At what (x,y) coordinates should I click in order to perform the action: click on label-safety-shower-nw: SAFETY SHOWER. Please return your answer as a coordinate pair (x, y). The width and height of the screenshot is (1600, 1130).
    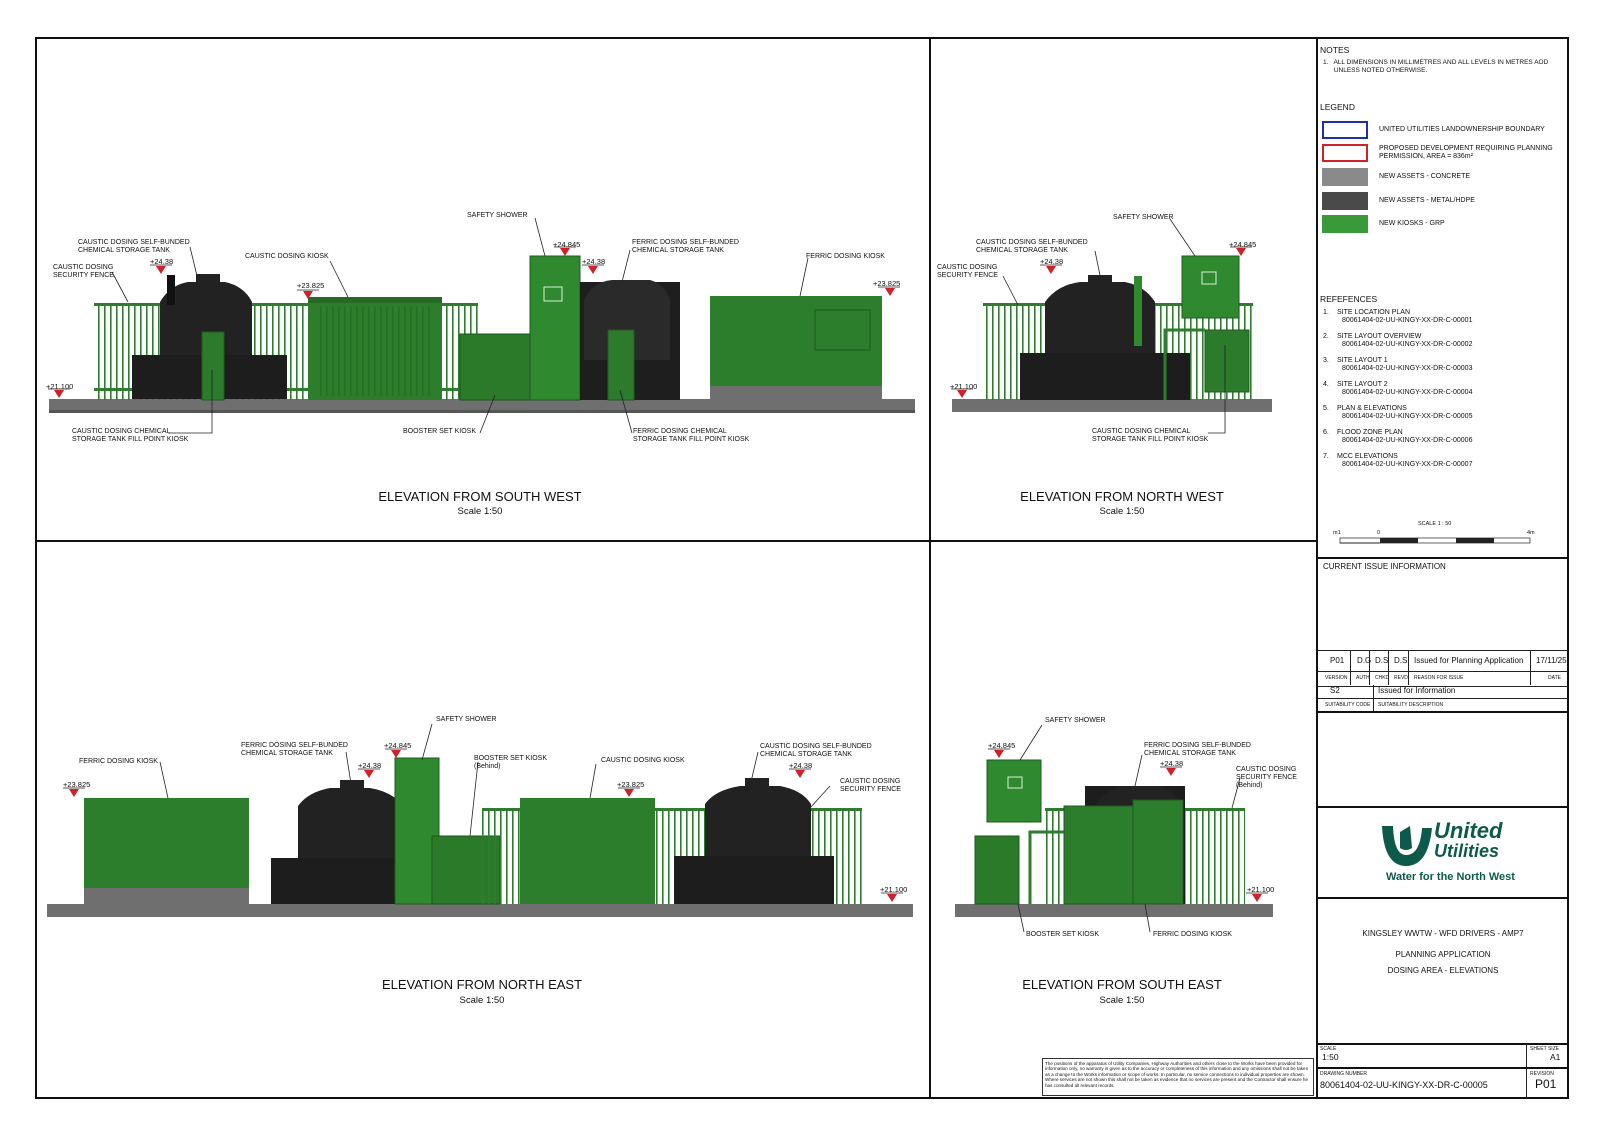
    Looking at the image, I should click on (1143, 217).